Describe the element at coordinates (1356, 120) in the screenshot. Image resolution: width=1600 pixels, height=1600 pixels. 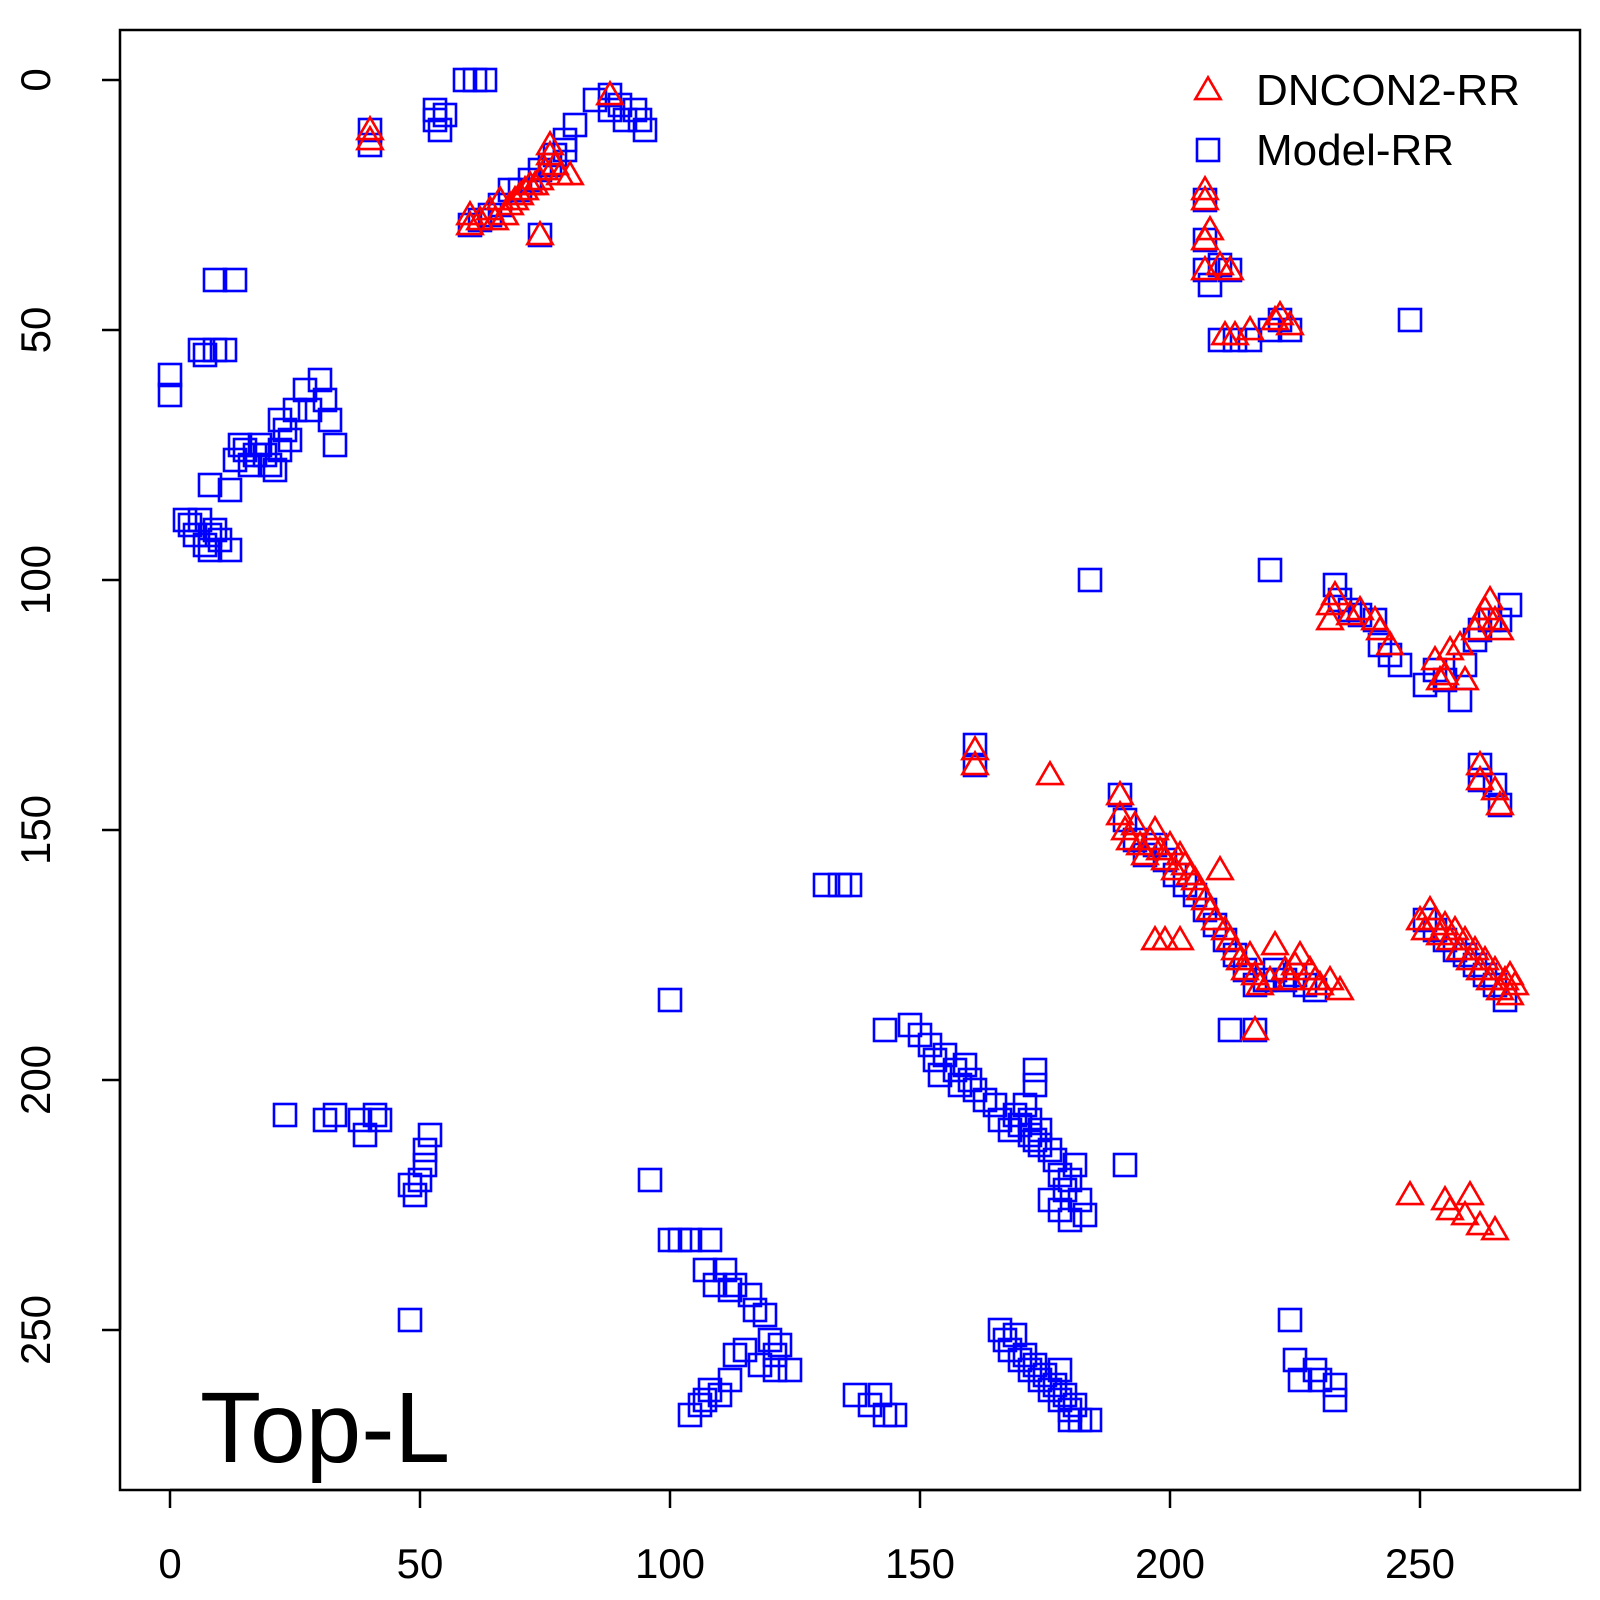
I see `legend: DNCON2-RR Model-RR` at that location.